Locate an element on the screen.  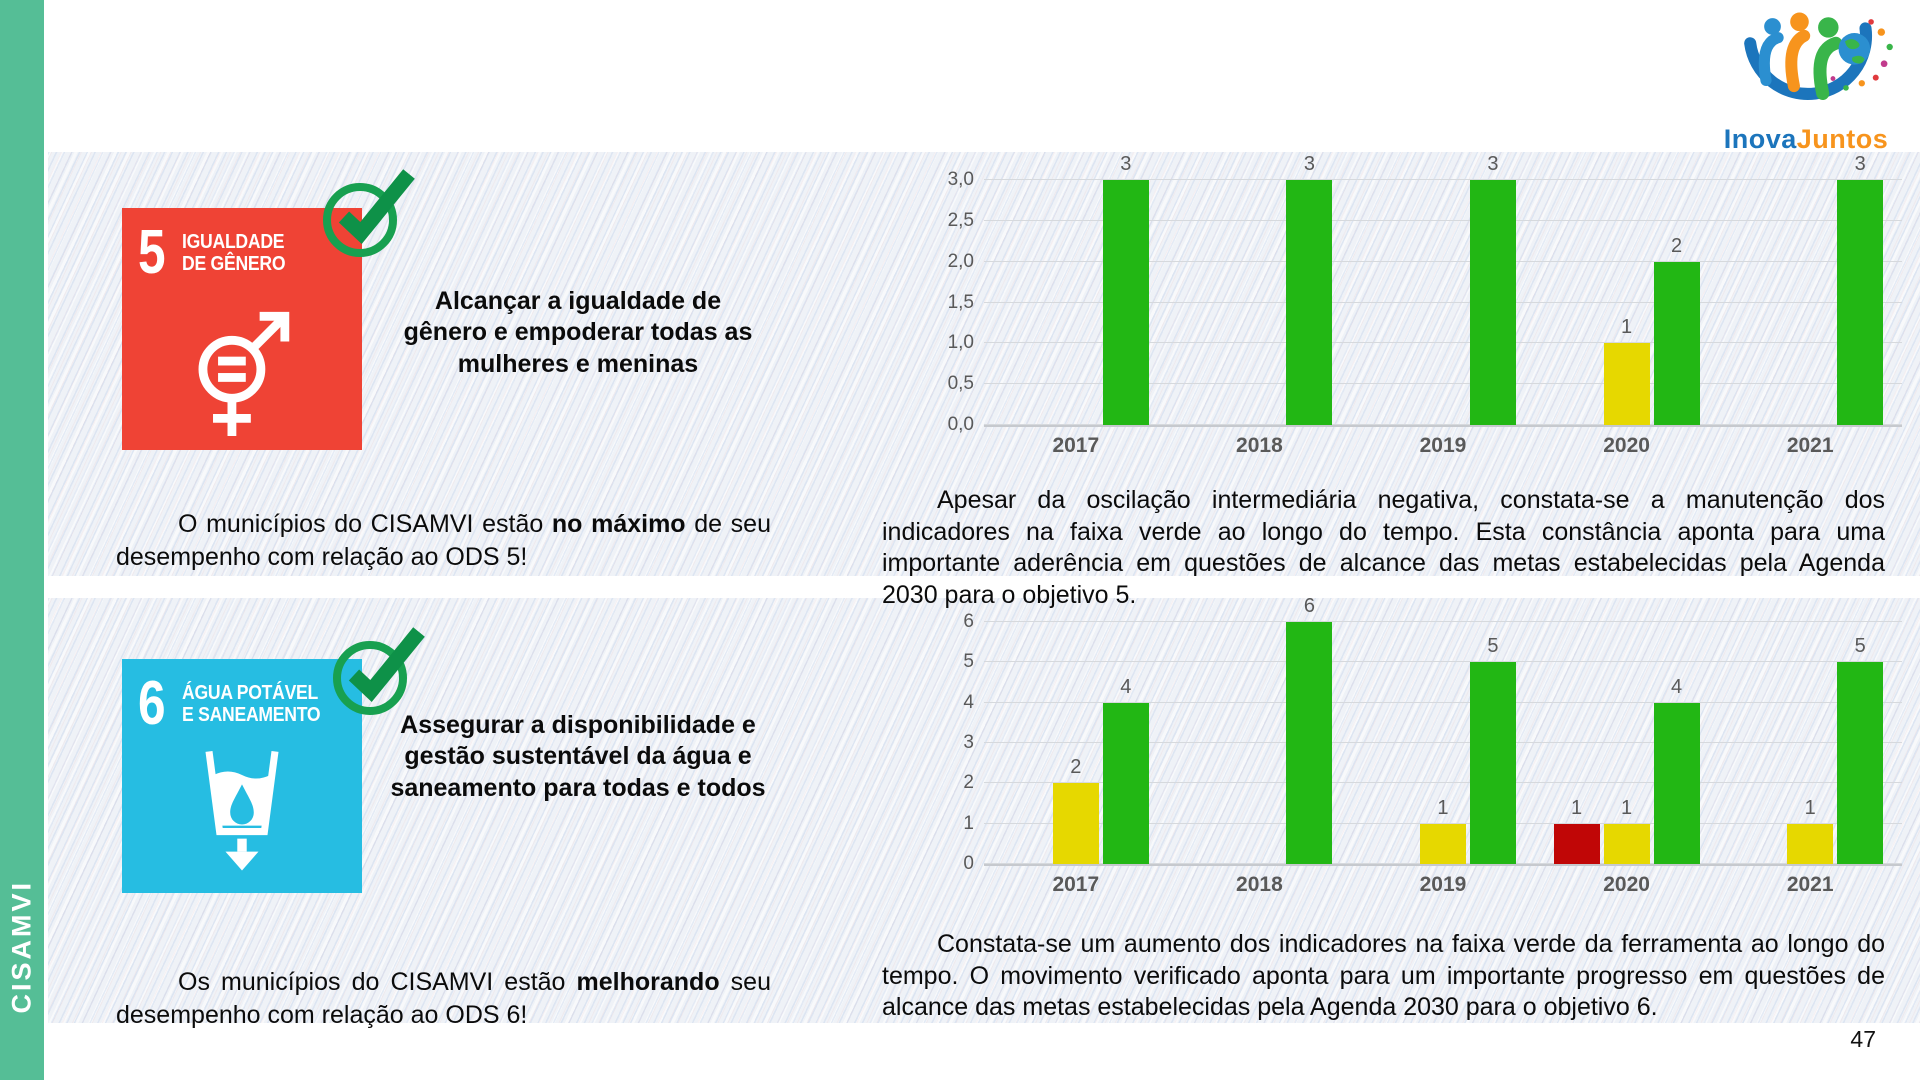
bar-verde-2018: 3 is located at coordinates (1309, 289).